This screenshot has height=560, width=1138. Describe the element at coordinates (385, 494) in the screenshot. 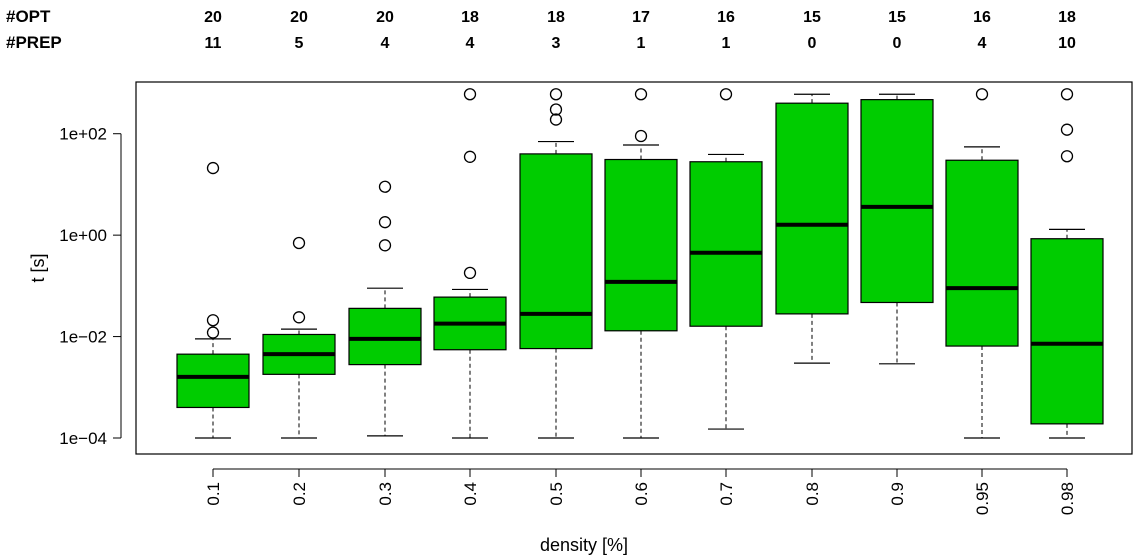

I see `x-tick-label: 0.3` at that location.